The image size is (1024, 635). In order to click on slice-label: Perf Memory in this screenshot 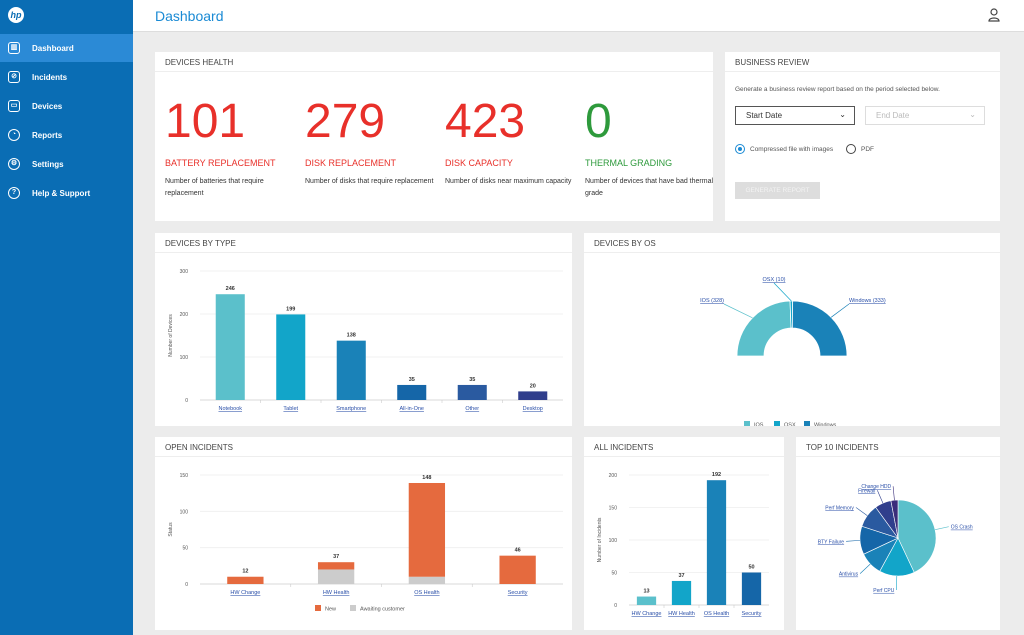, I will do `click(839, 508)`.